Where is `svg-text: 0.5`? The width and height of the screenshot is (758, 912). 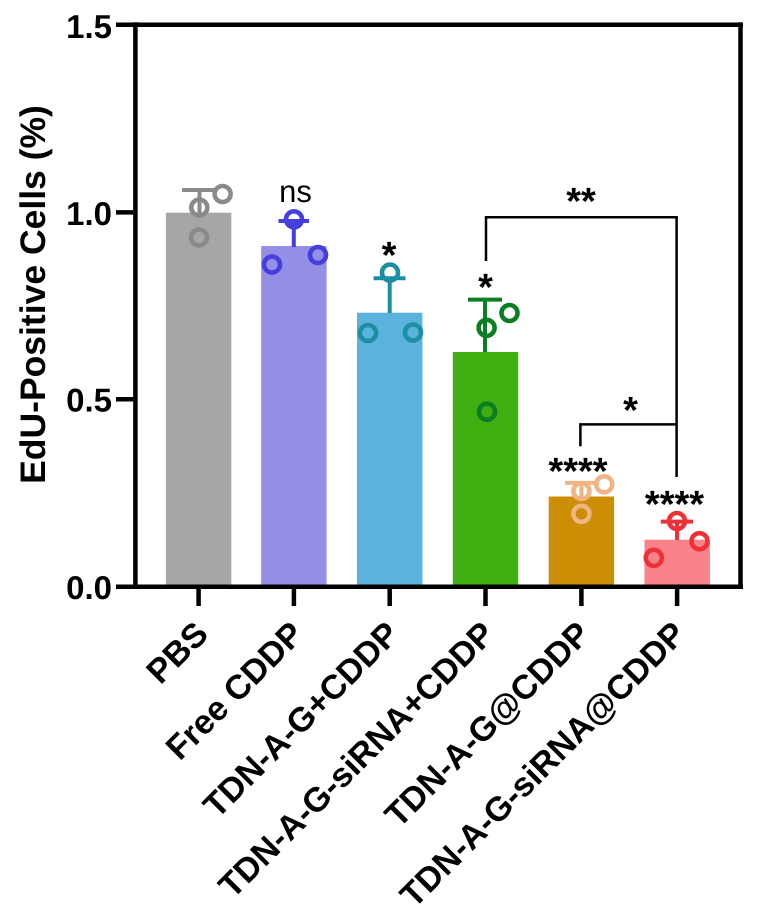
svg-text: 0.5 is located at coordinates (89, 400).